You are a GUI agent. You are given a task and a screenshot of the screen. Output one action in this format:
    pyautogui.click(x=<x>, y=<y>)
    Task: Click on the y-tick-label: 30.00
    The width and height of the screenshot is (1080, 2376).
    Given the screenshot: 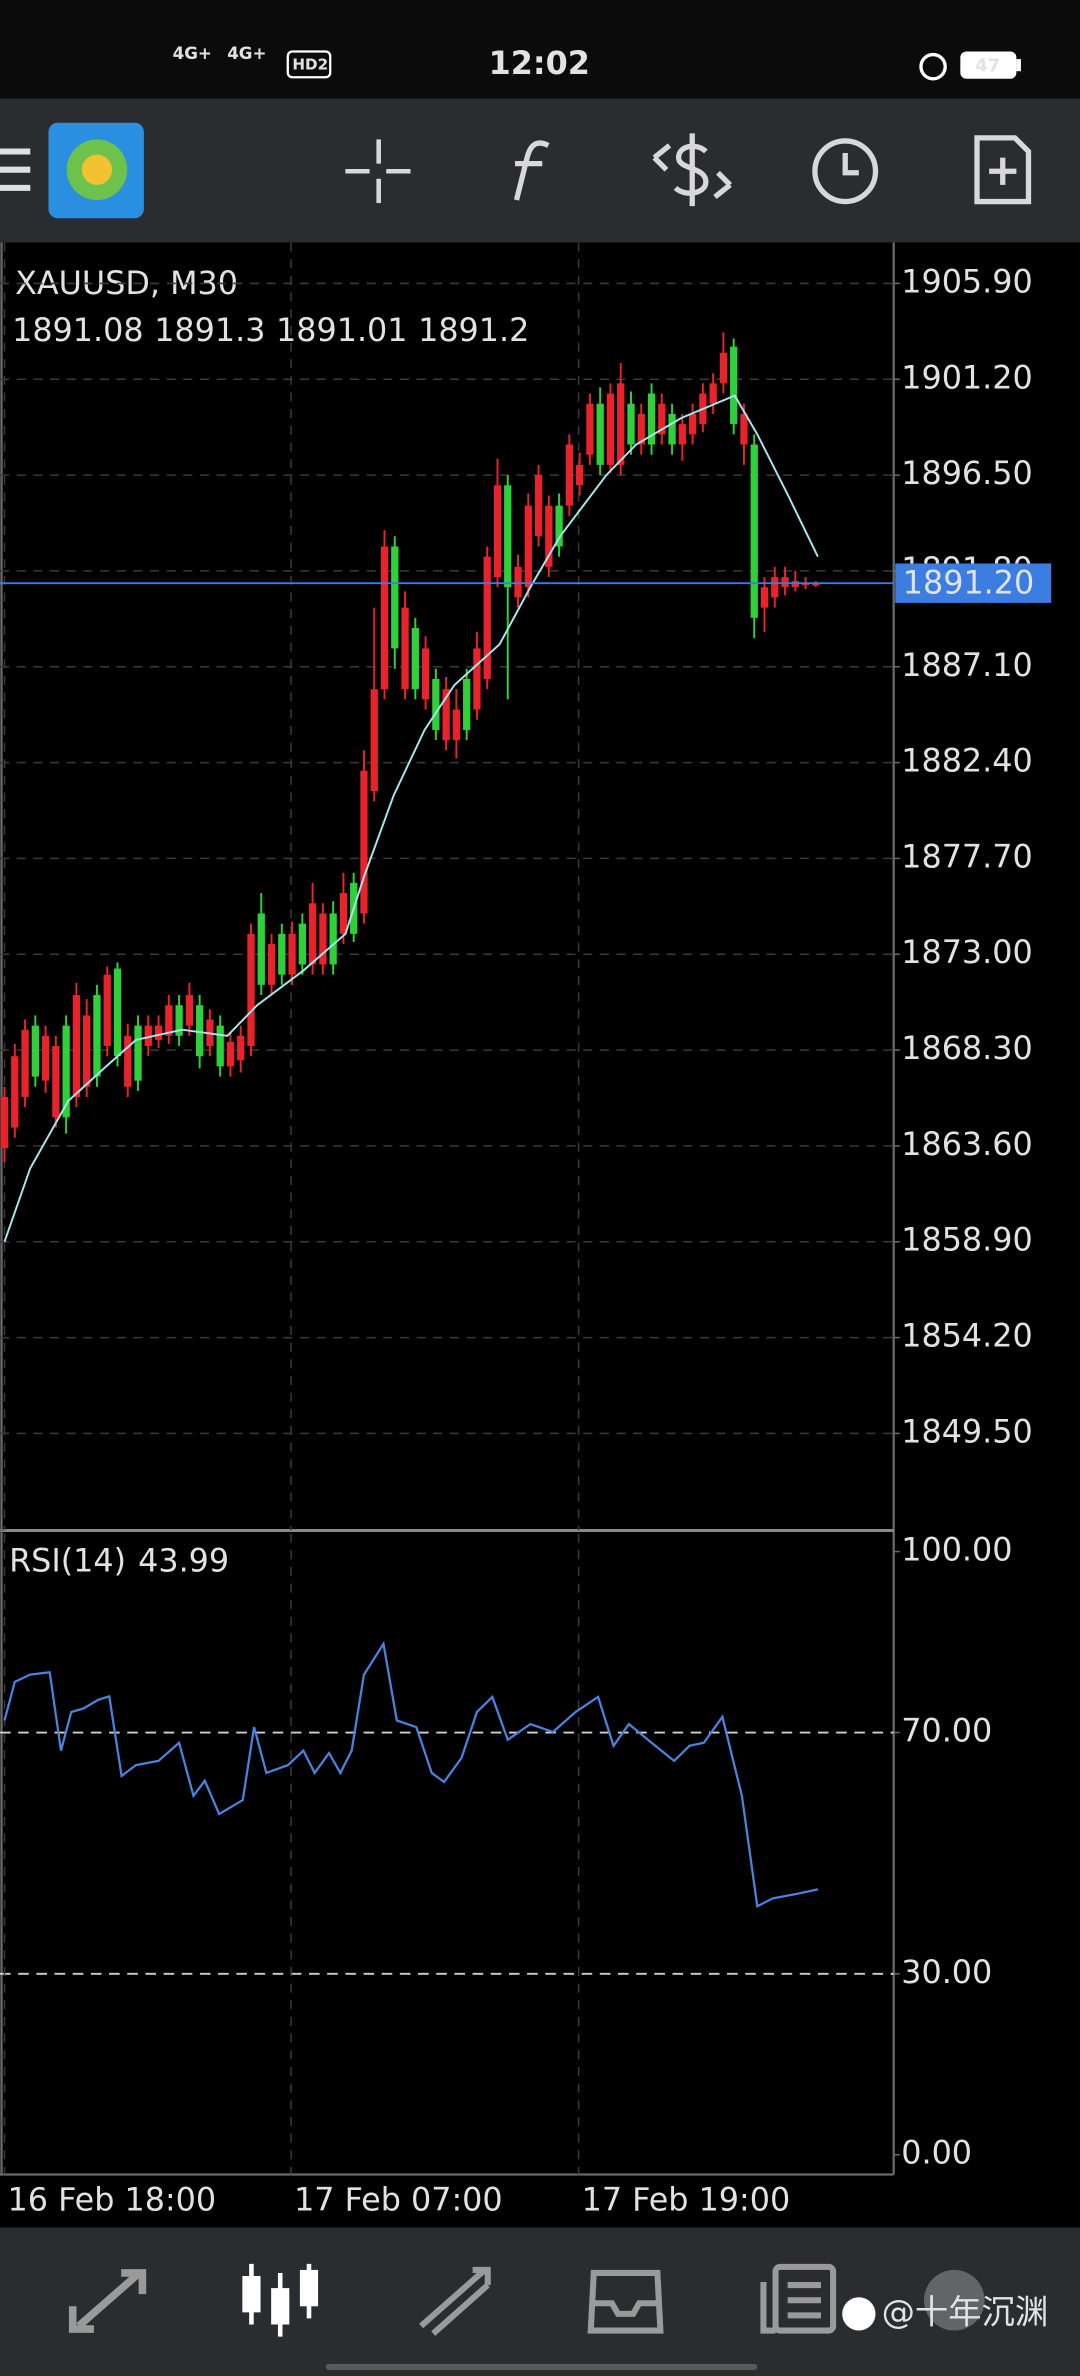 What is the action you would take?
    pyautogui.click(x=946, y=1972)
    